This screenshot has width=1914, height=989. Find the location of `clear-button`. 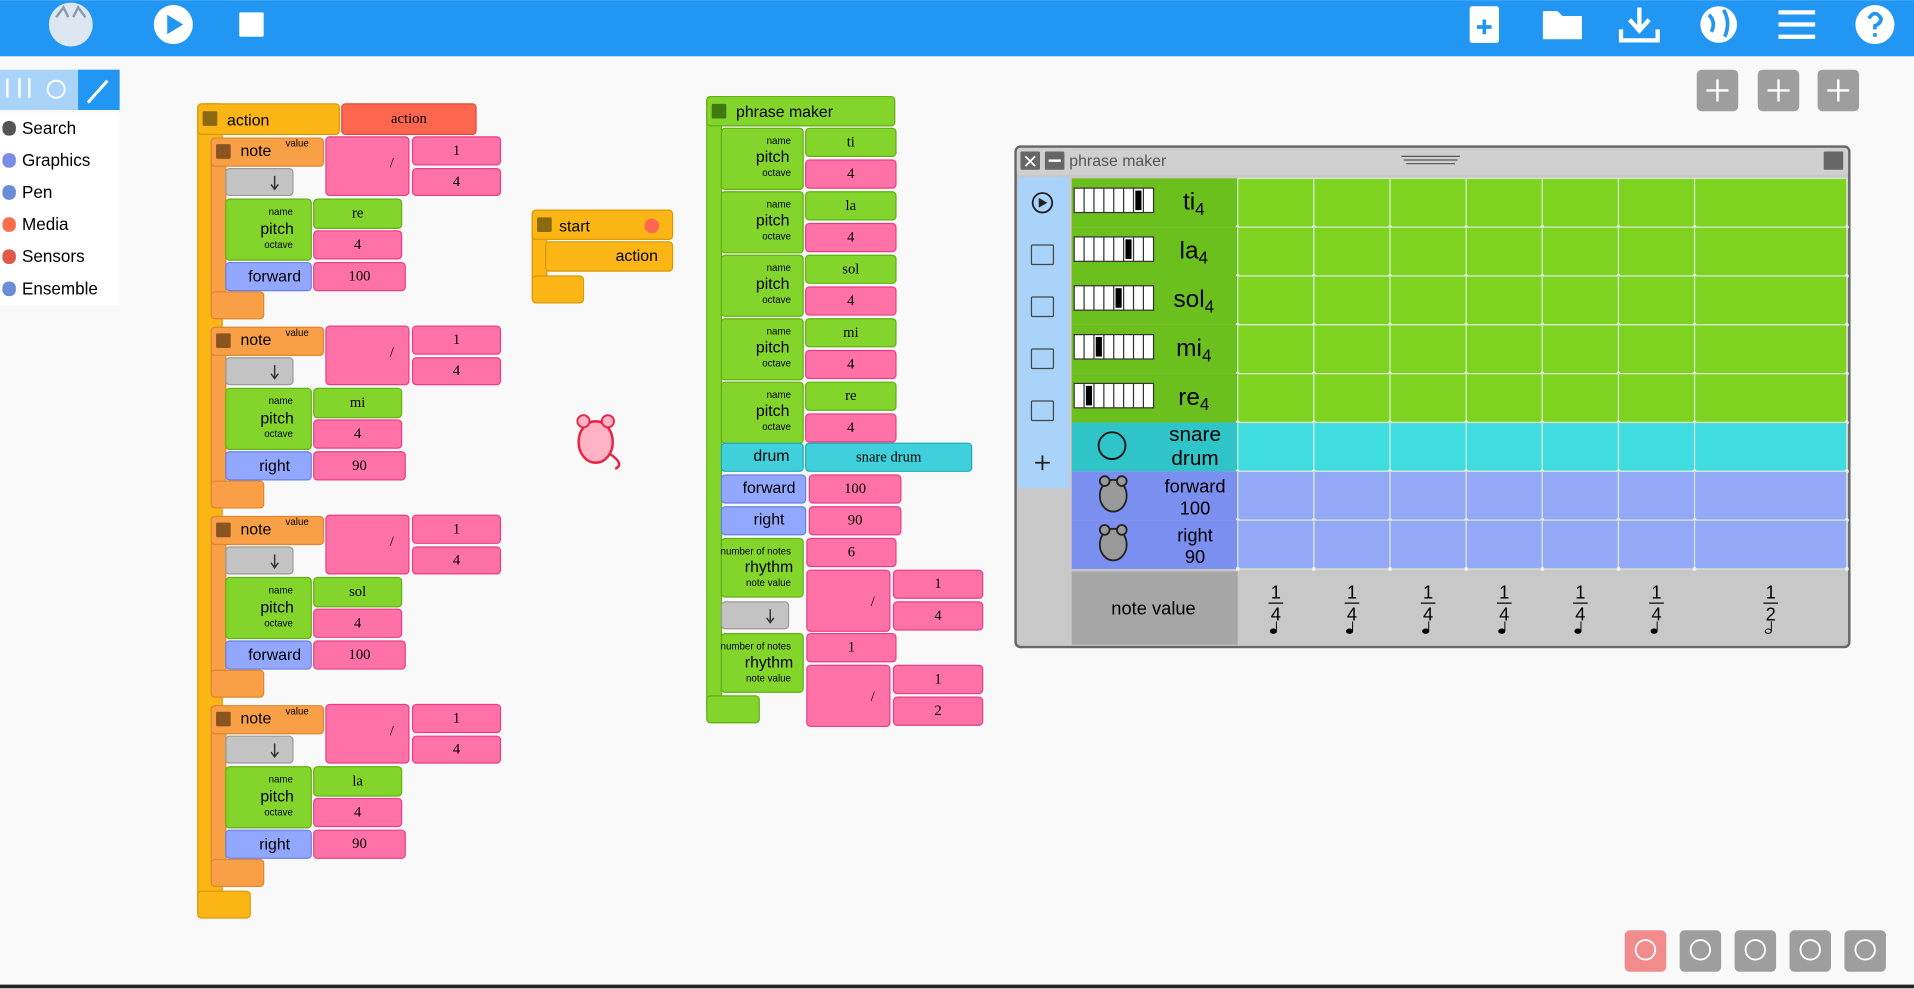

clear-button is located at coordinates (1042, 411).